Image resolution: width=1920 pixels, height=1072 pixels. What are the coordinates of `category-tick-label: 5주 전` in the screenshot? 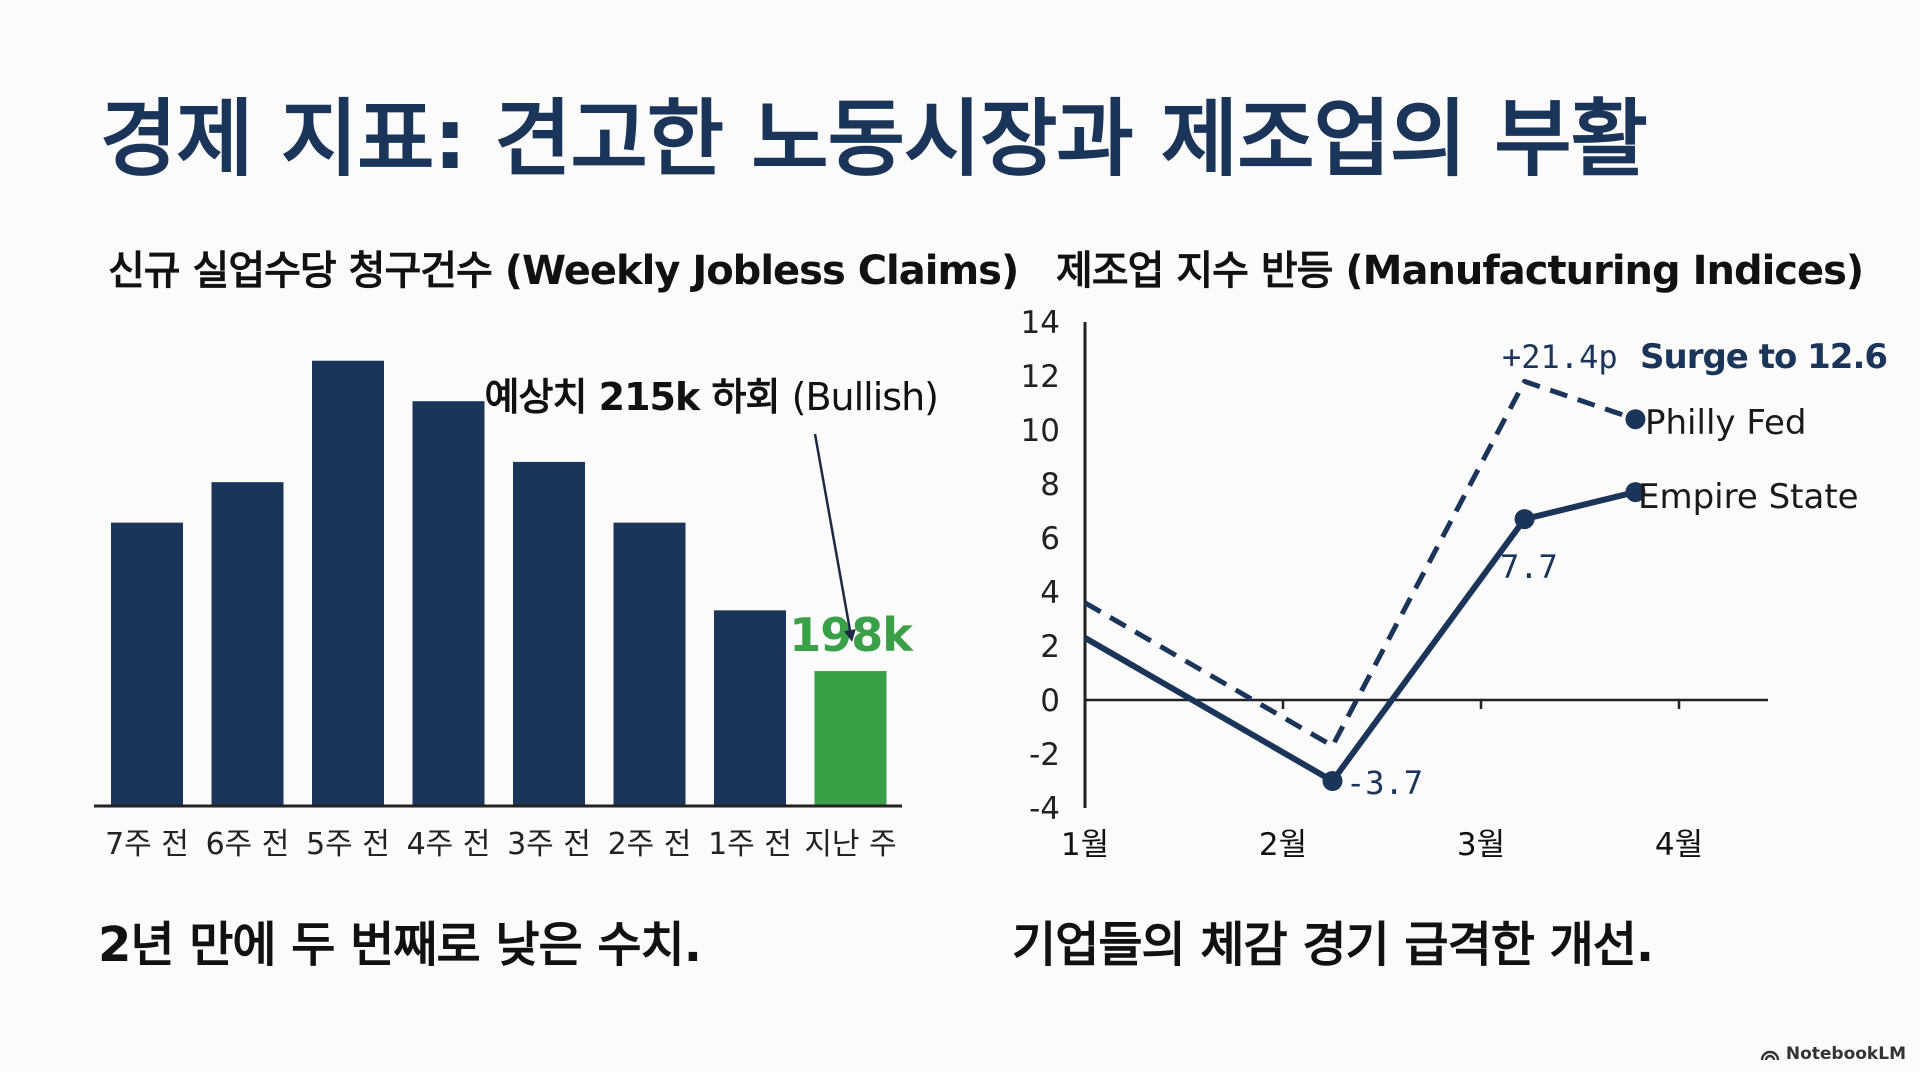 It's located at (348, 844).